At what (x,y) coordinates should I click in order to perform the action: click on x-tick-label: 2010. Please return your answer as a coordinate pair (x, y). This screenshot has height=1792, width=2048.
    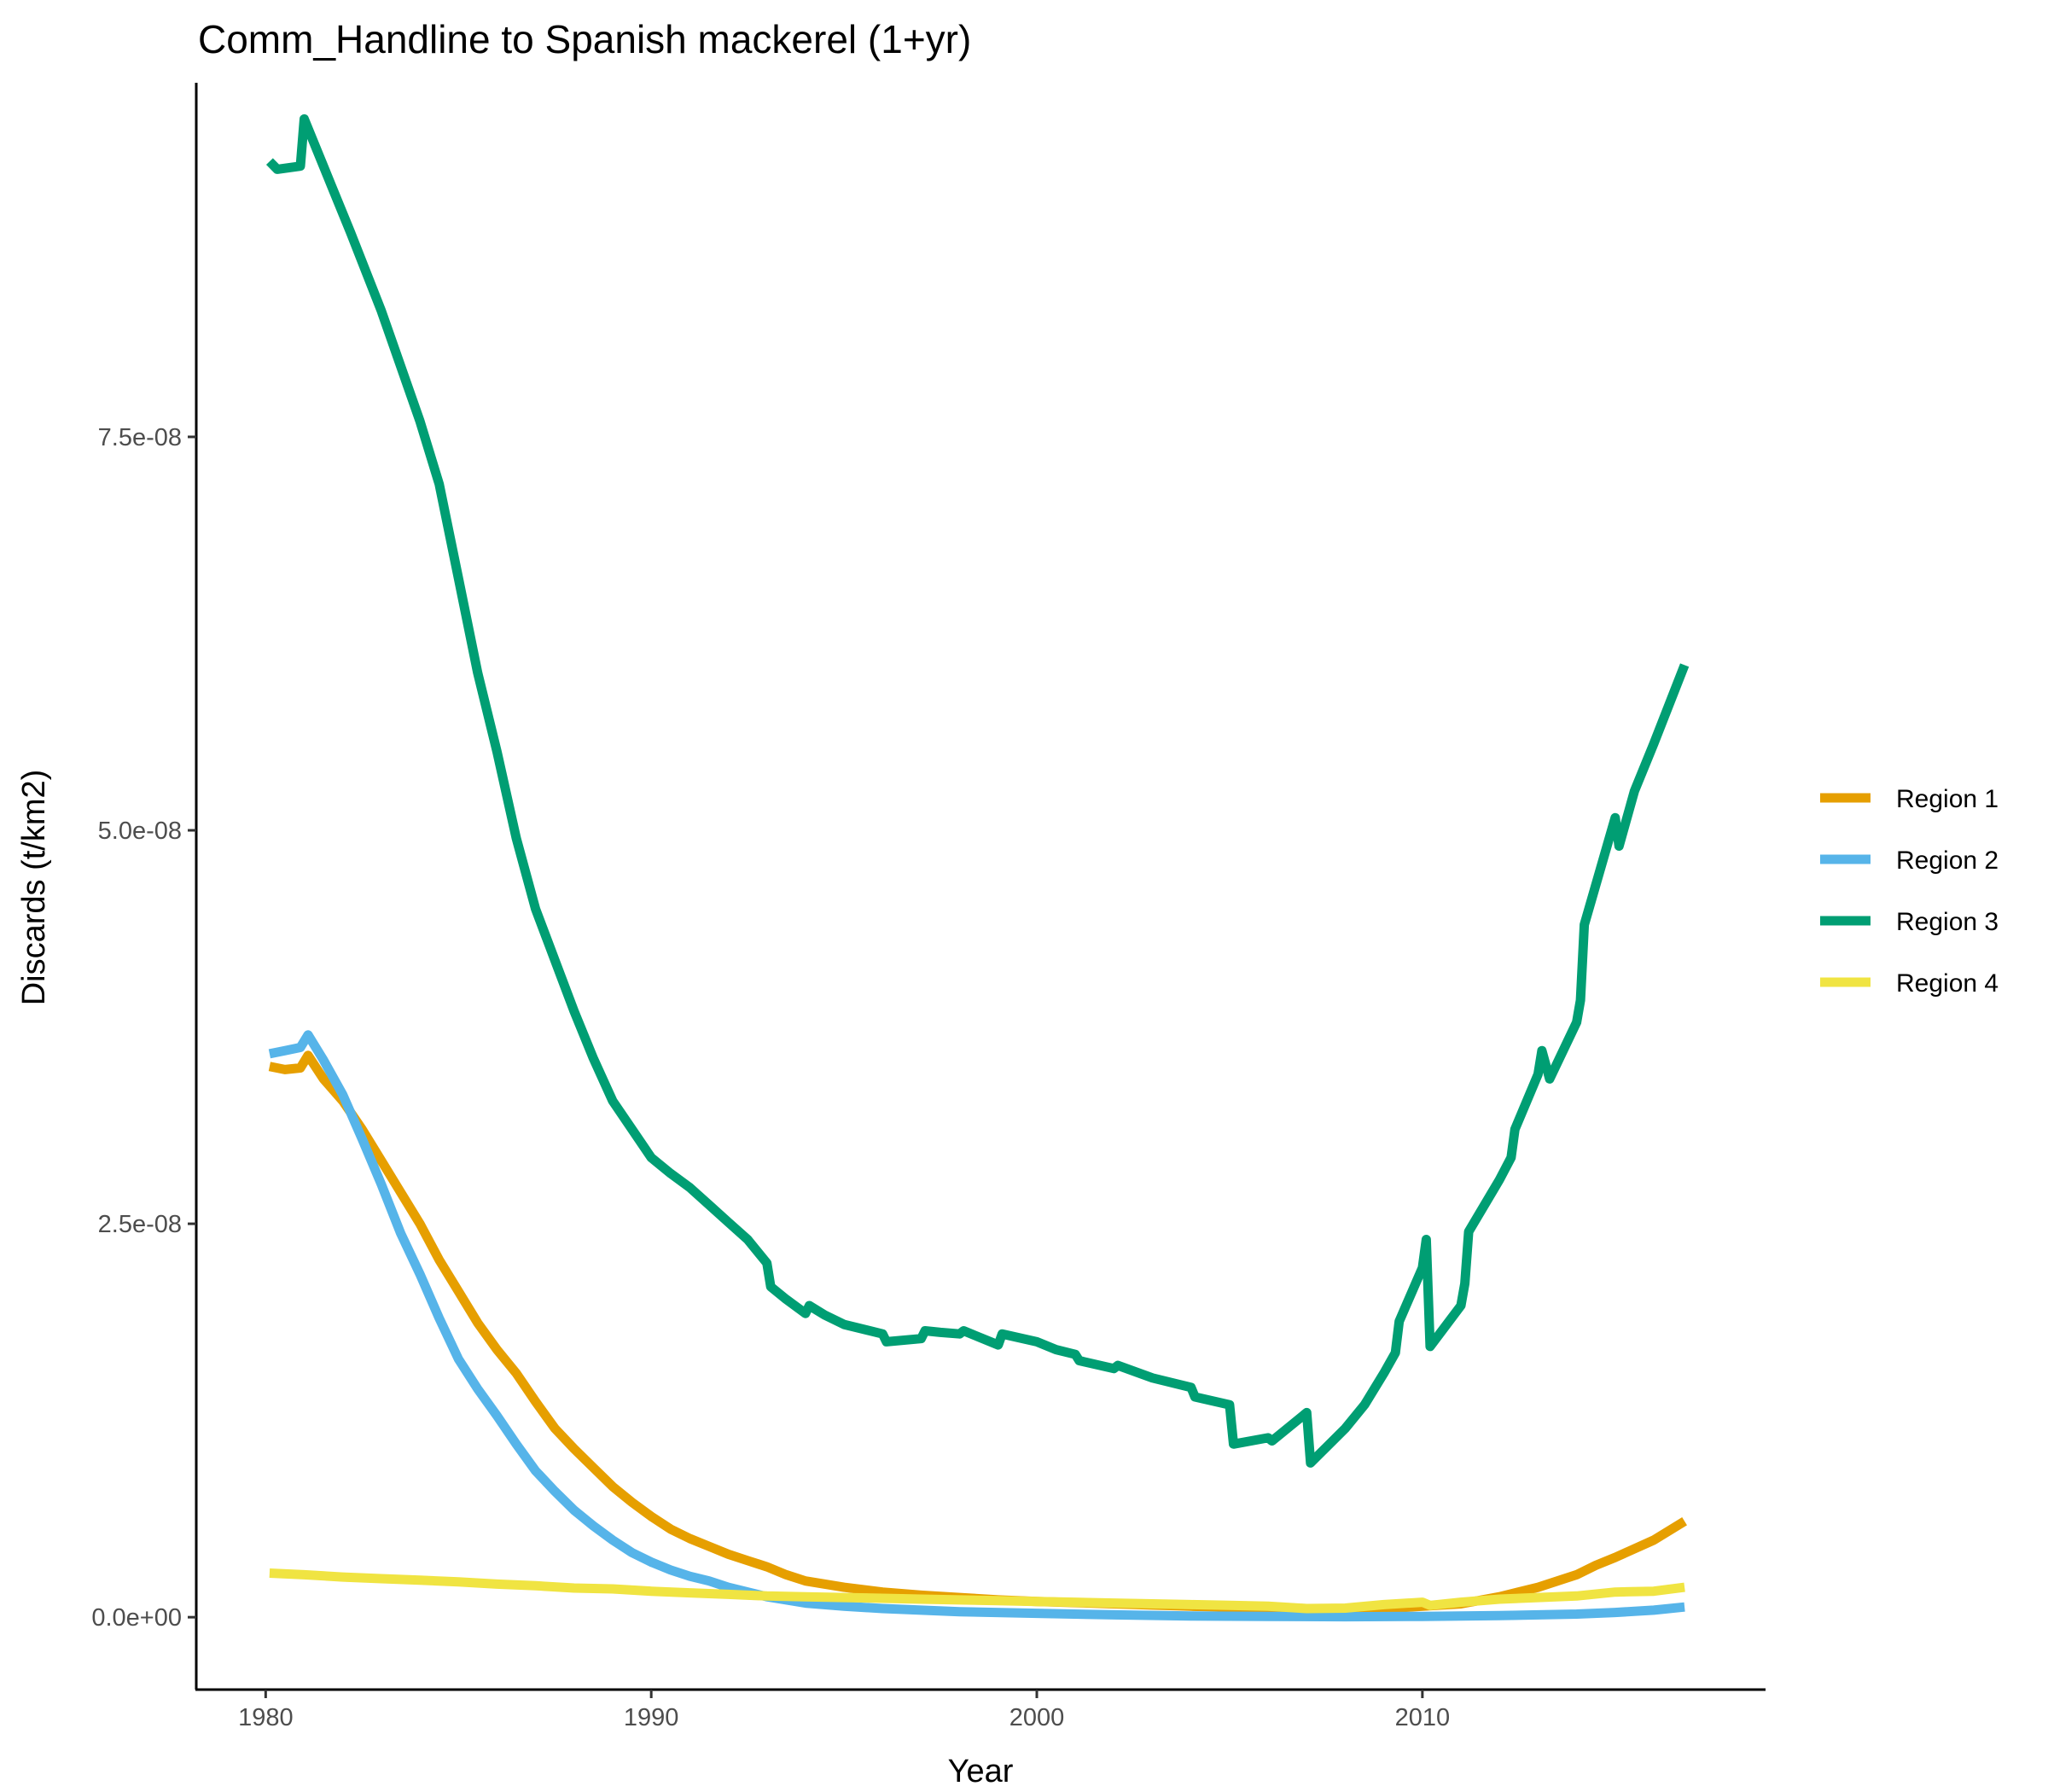
    Looking at the image, I should click on (1423, 1717).